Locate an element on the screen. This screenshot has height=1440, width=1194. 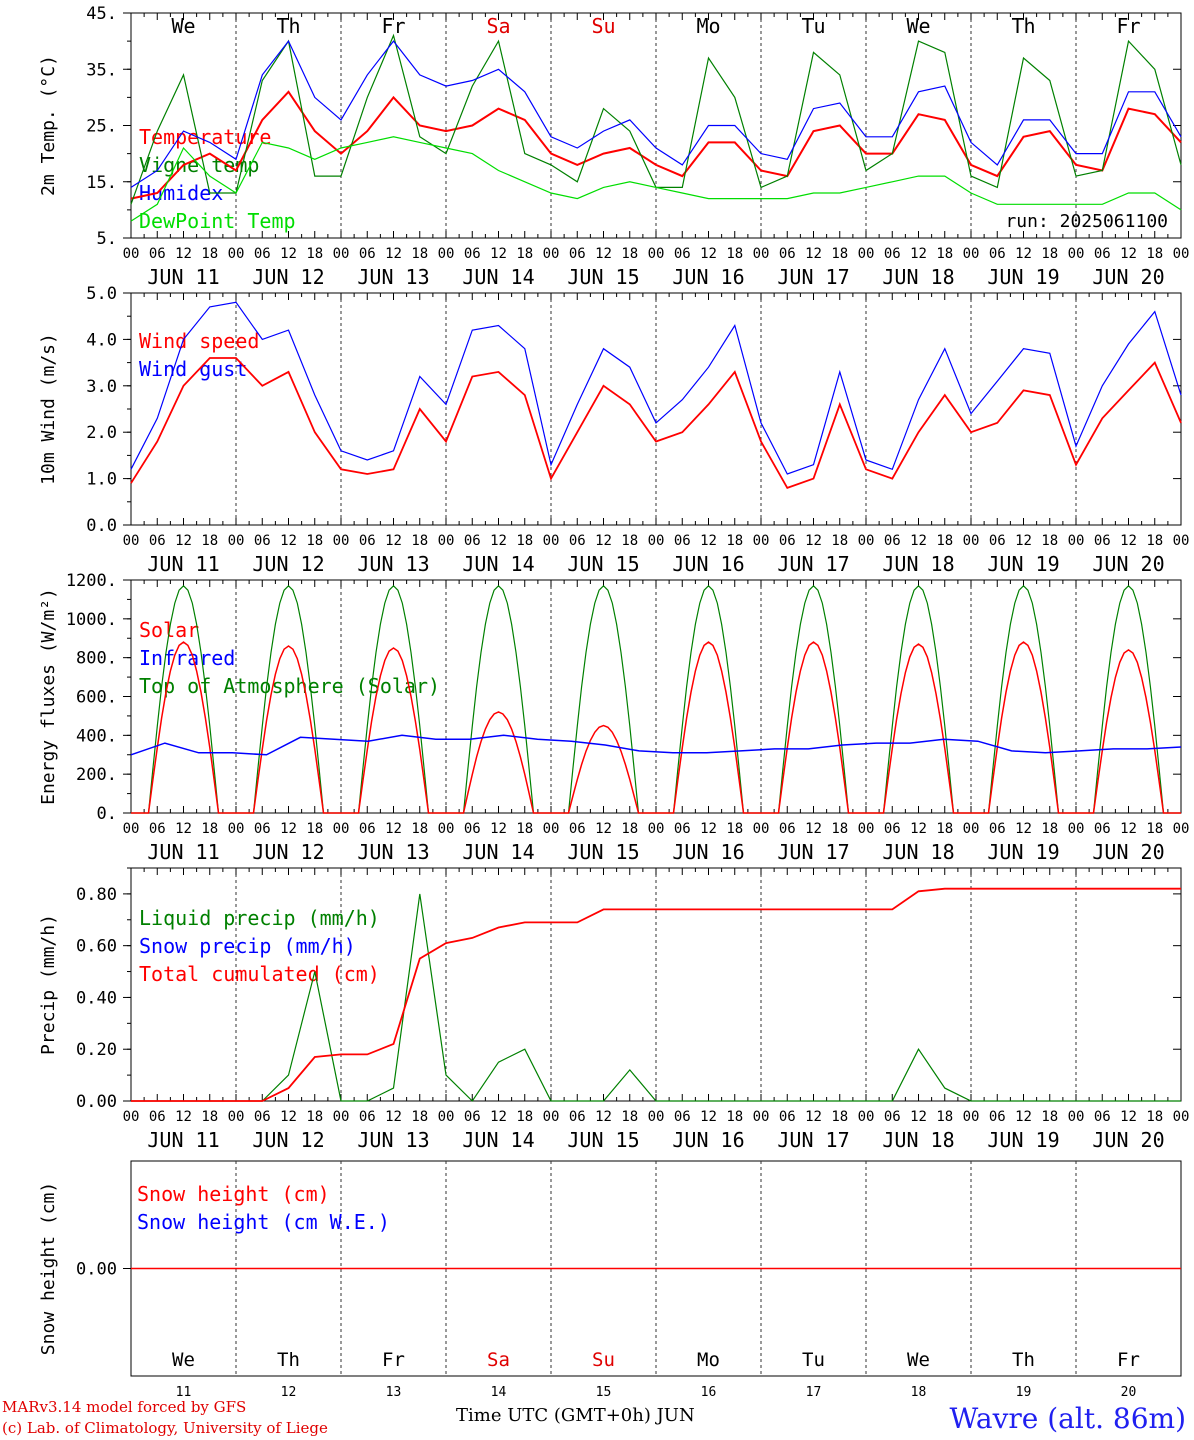
y-tick-label: 0.00 is located at coordinates (96, 1102).